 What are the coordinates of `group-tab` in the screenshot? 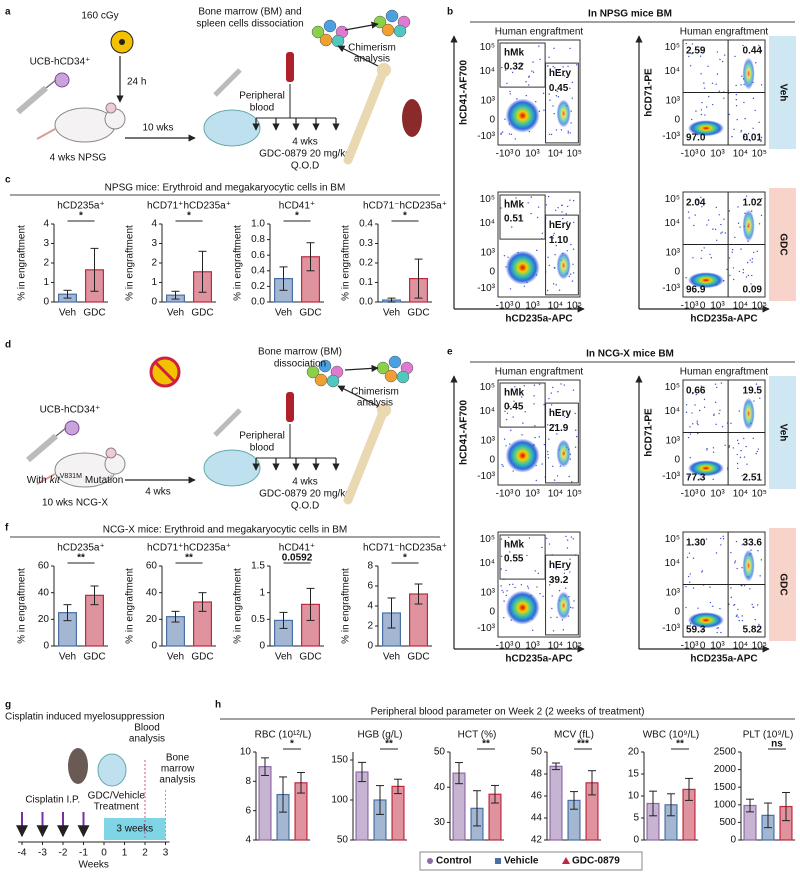 It's located at (782, 92).